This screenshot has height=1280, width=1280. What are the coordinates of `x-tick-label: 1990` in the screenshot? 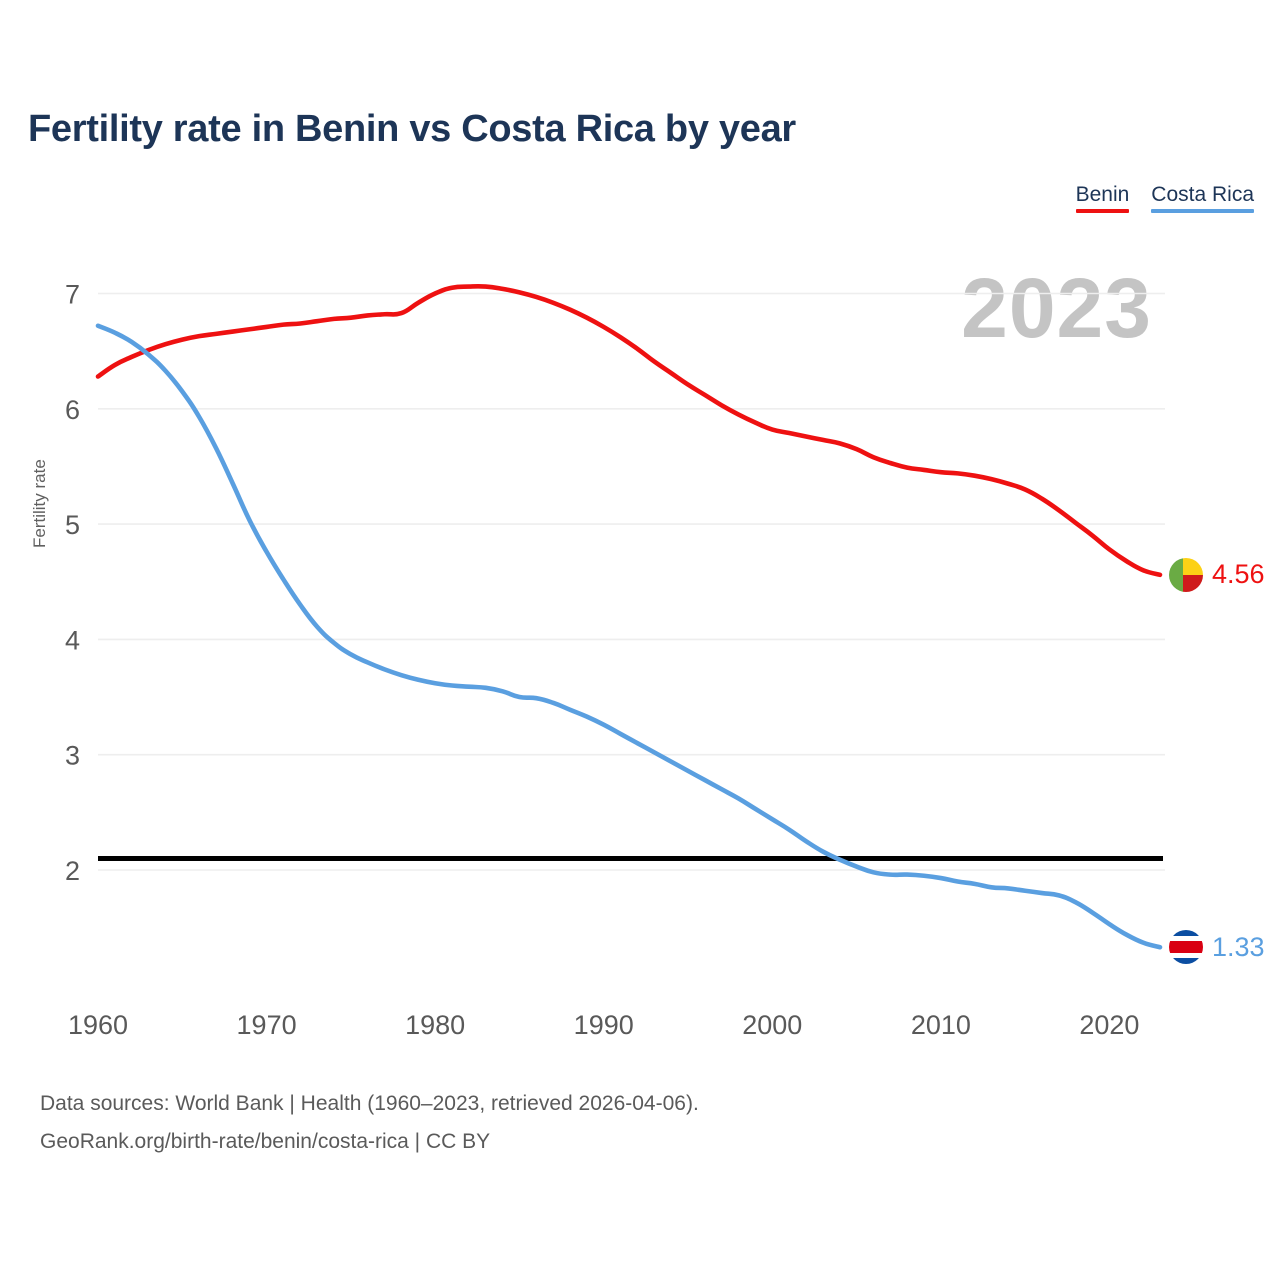 It's located at (604, 1025).